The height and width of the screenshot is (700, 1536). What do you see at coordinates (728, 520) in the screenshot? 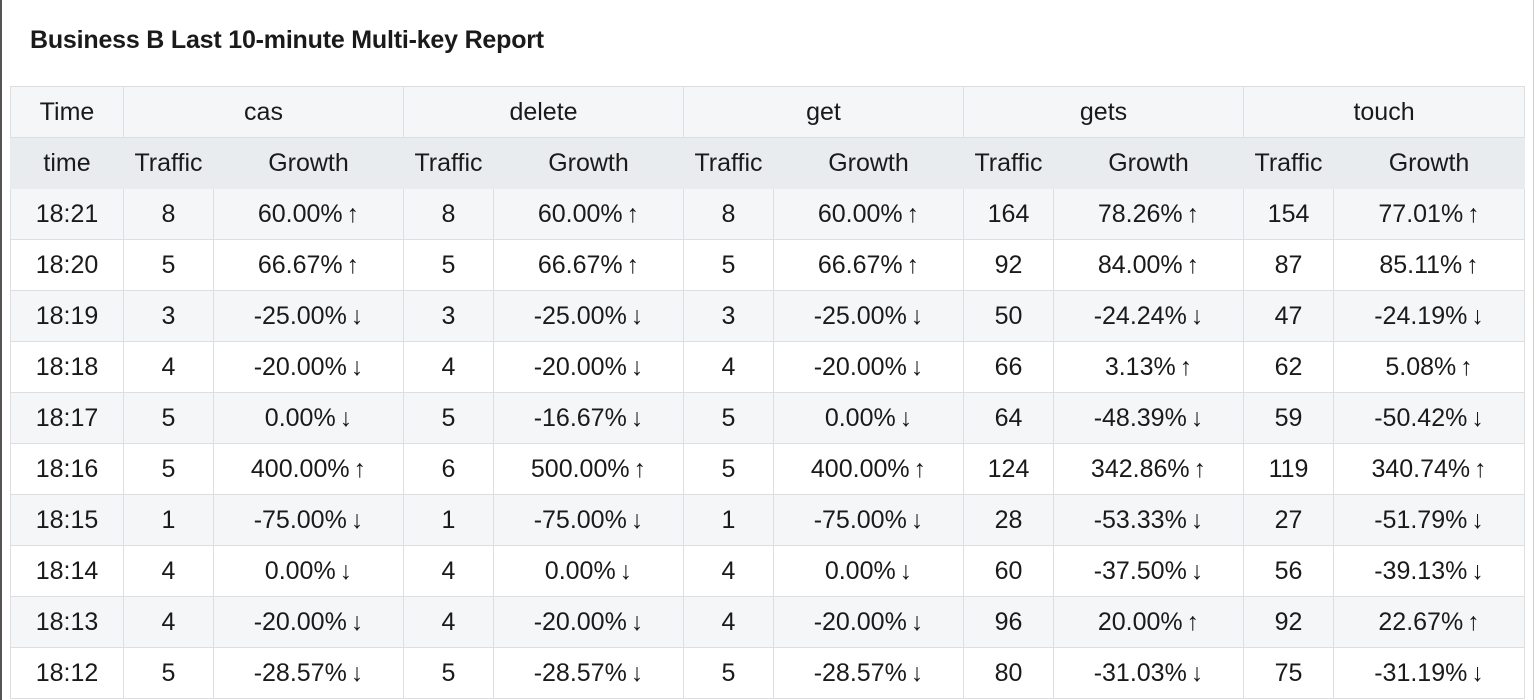
I see `cell-get-traffic: 1` at bounding box center [728, 520].